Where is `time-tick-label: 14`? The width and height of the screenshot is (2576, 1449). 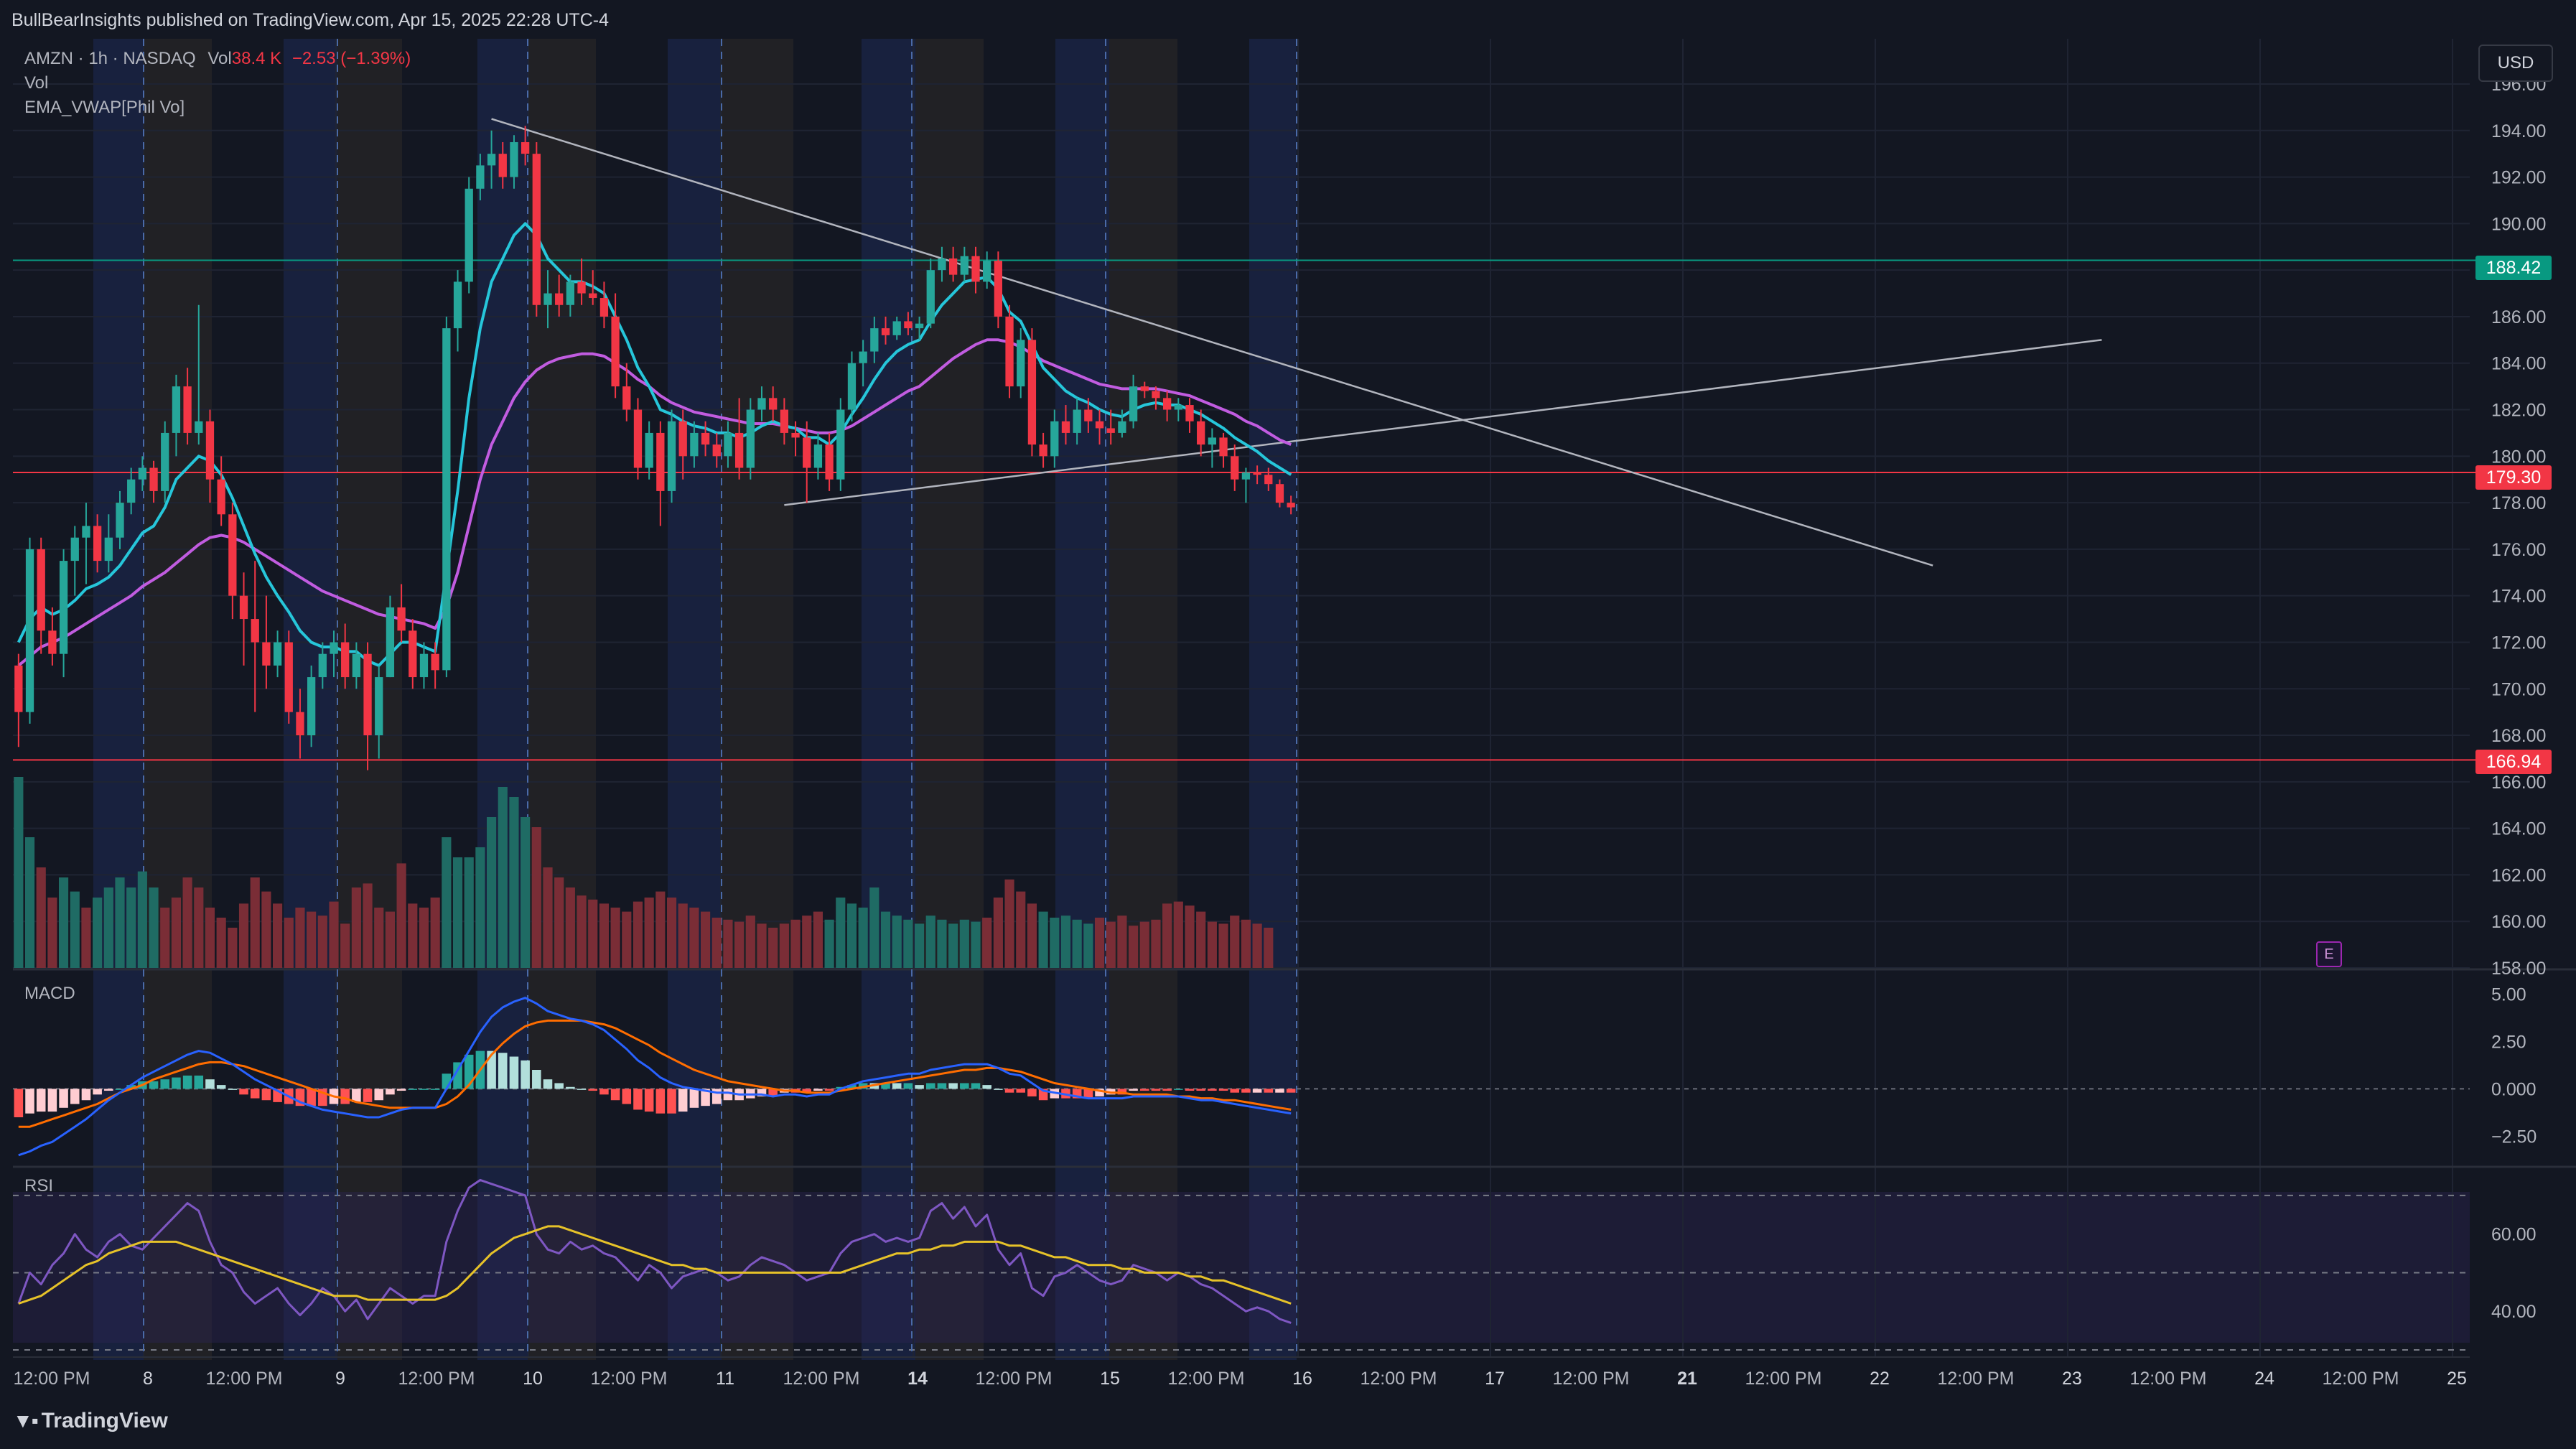 time-tick-label: 14 is located at coordinates (917, 1379).